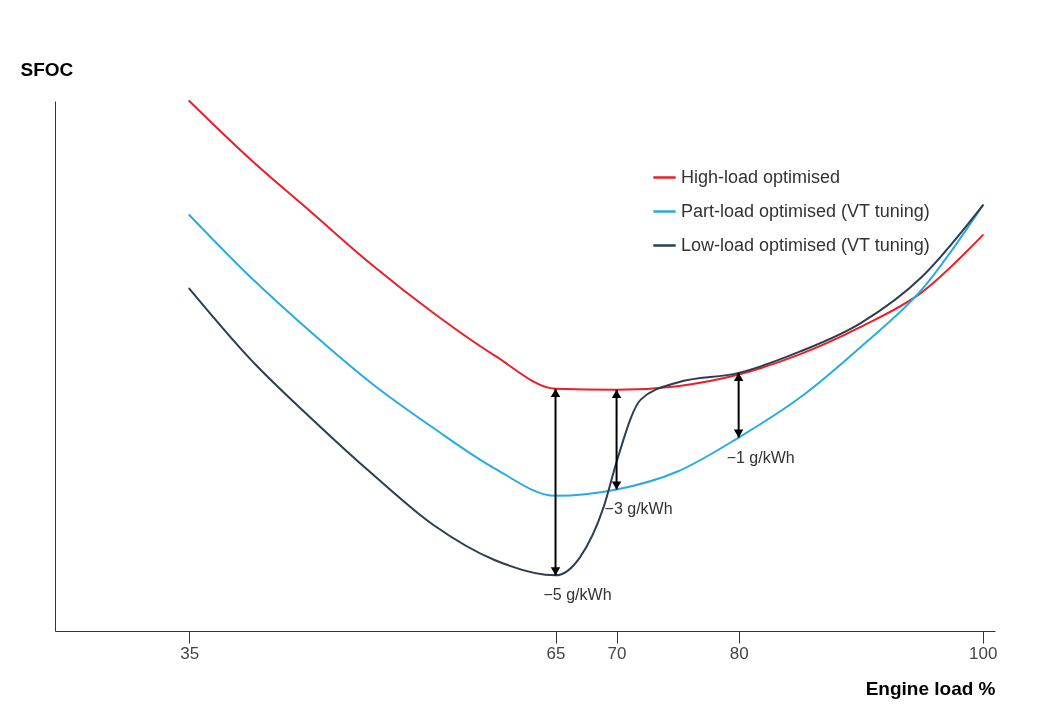  I want to click on x-tick-label: 80, so click(739, 653).